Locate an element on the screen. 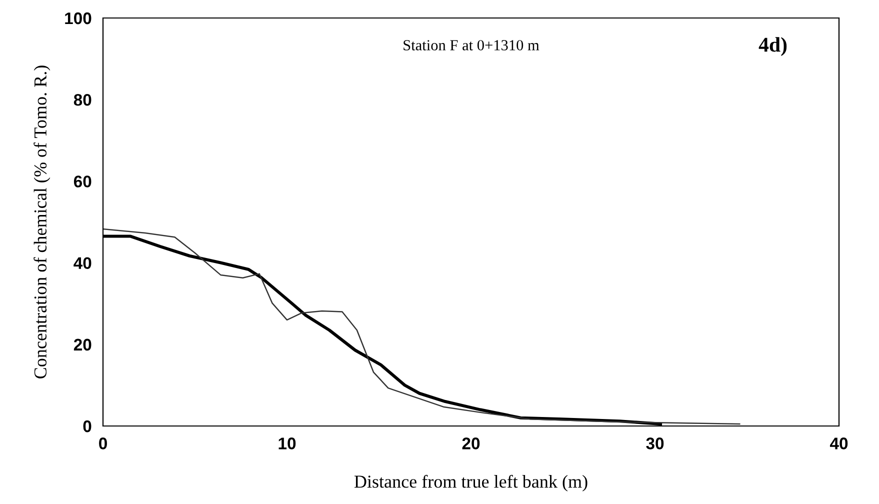 This screenshot has height=504, width=879. x-axis-title: Distance from true left bank (m) is located at coordinates (471, 483).